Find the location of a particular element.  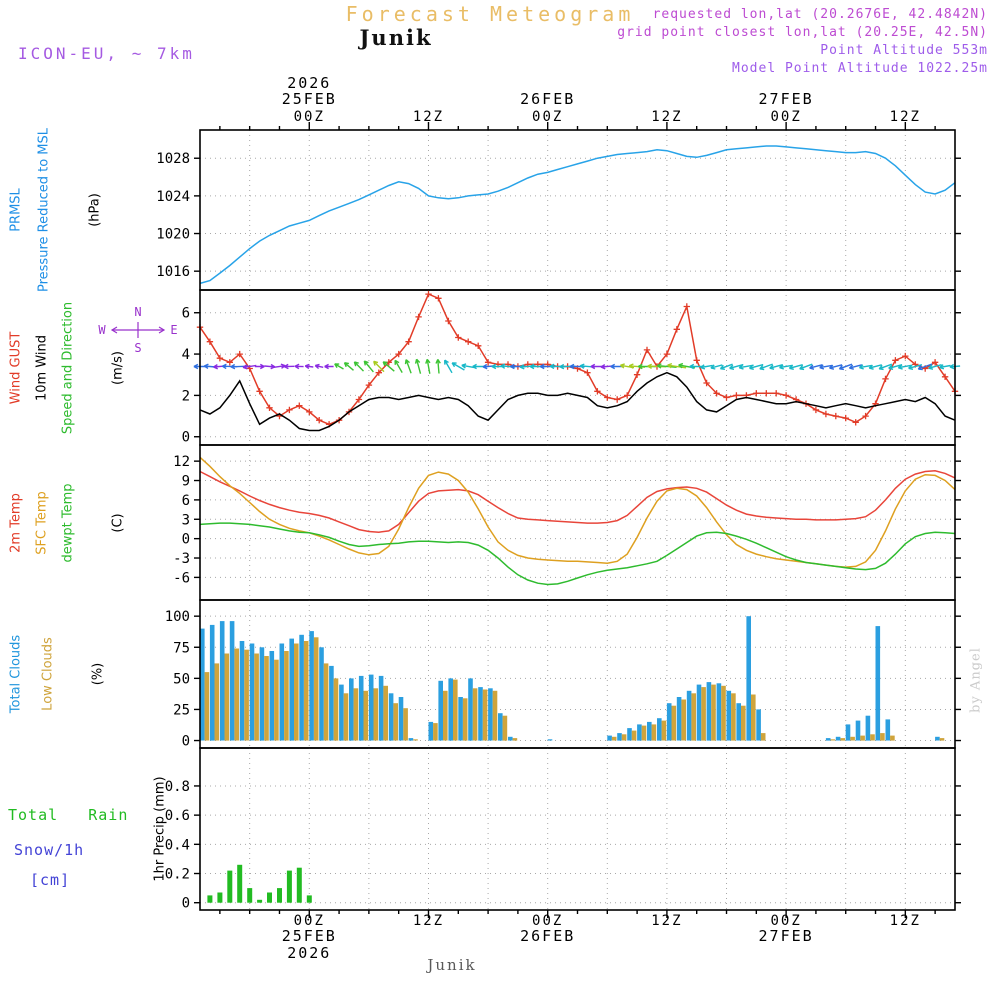

wind-plus-markers is located at coordinates (577, 359).